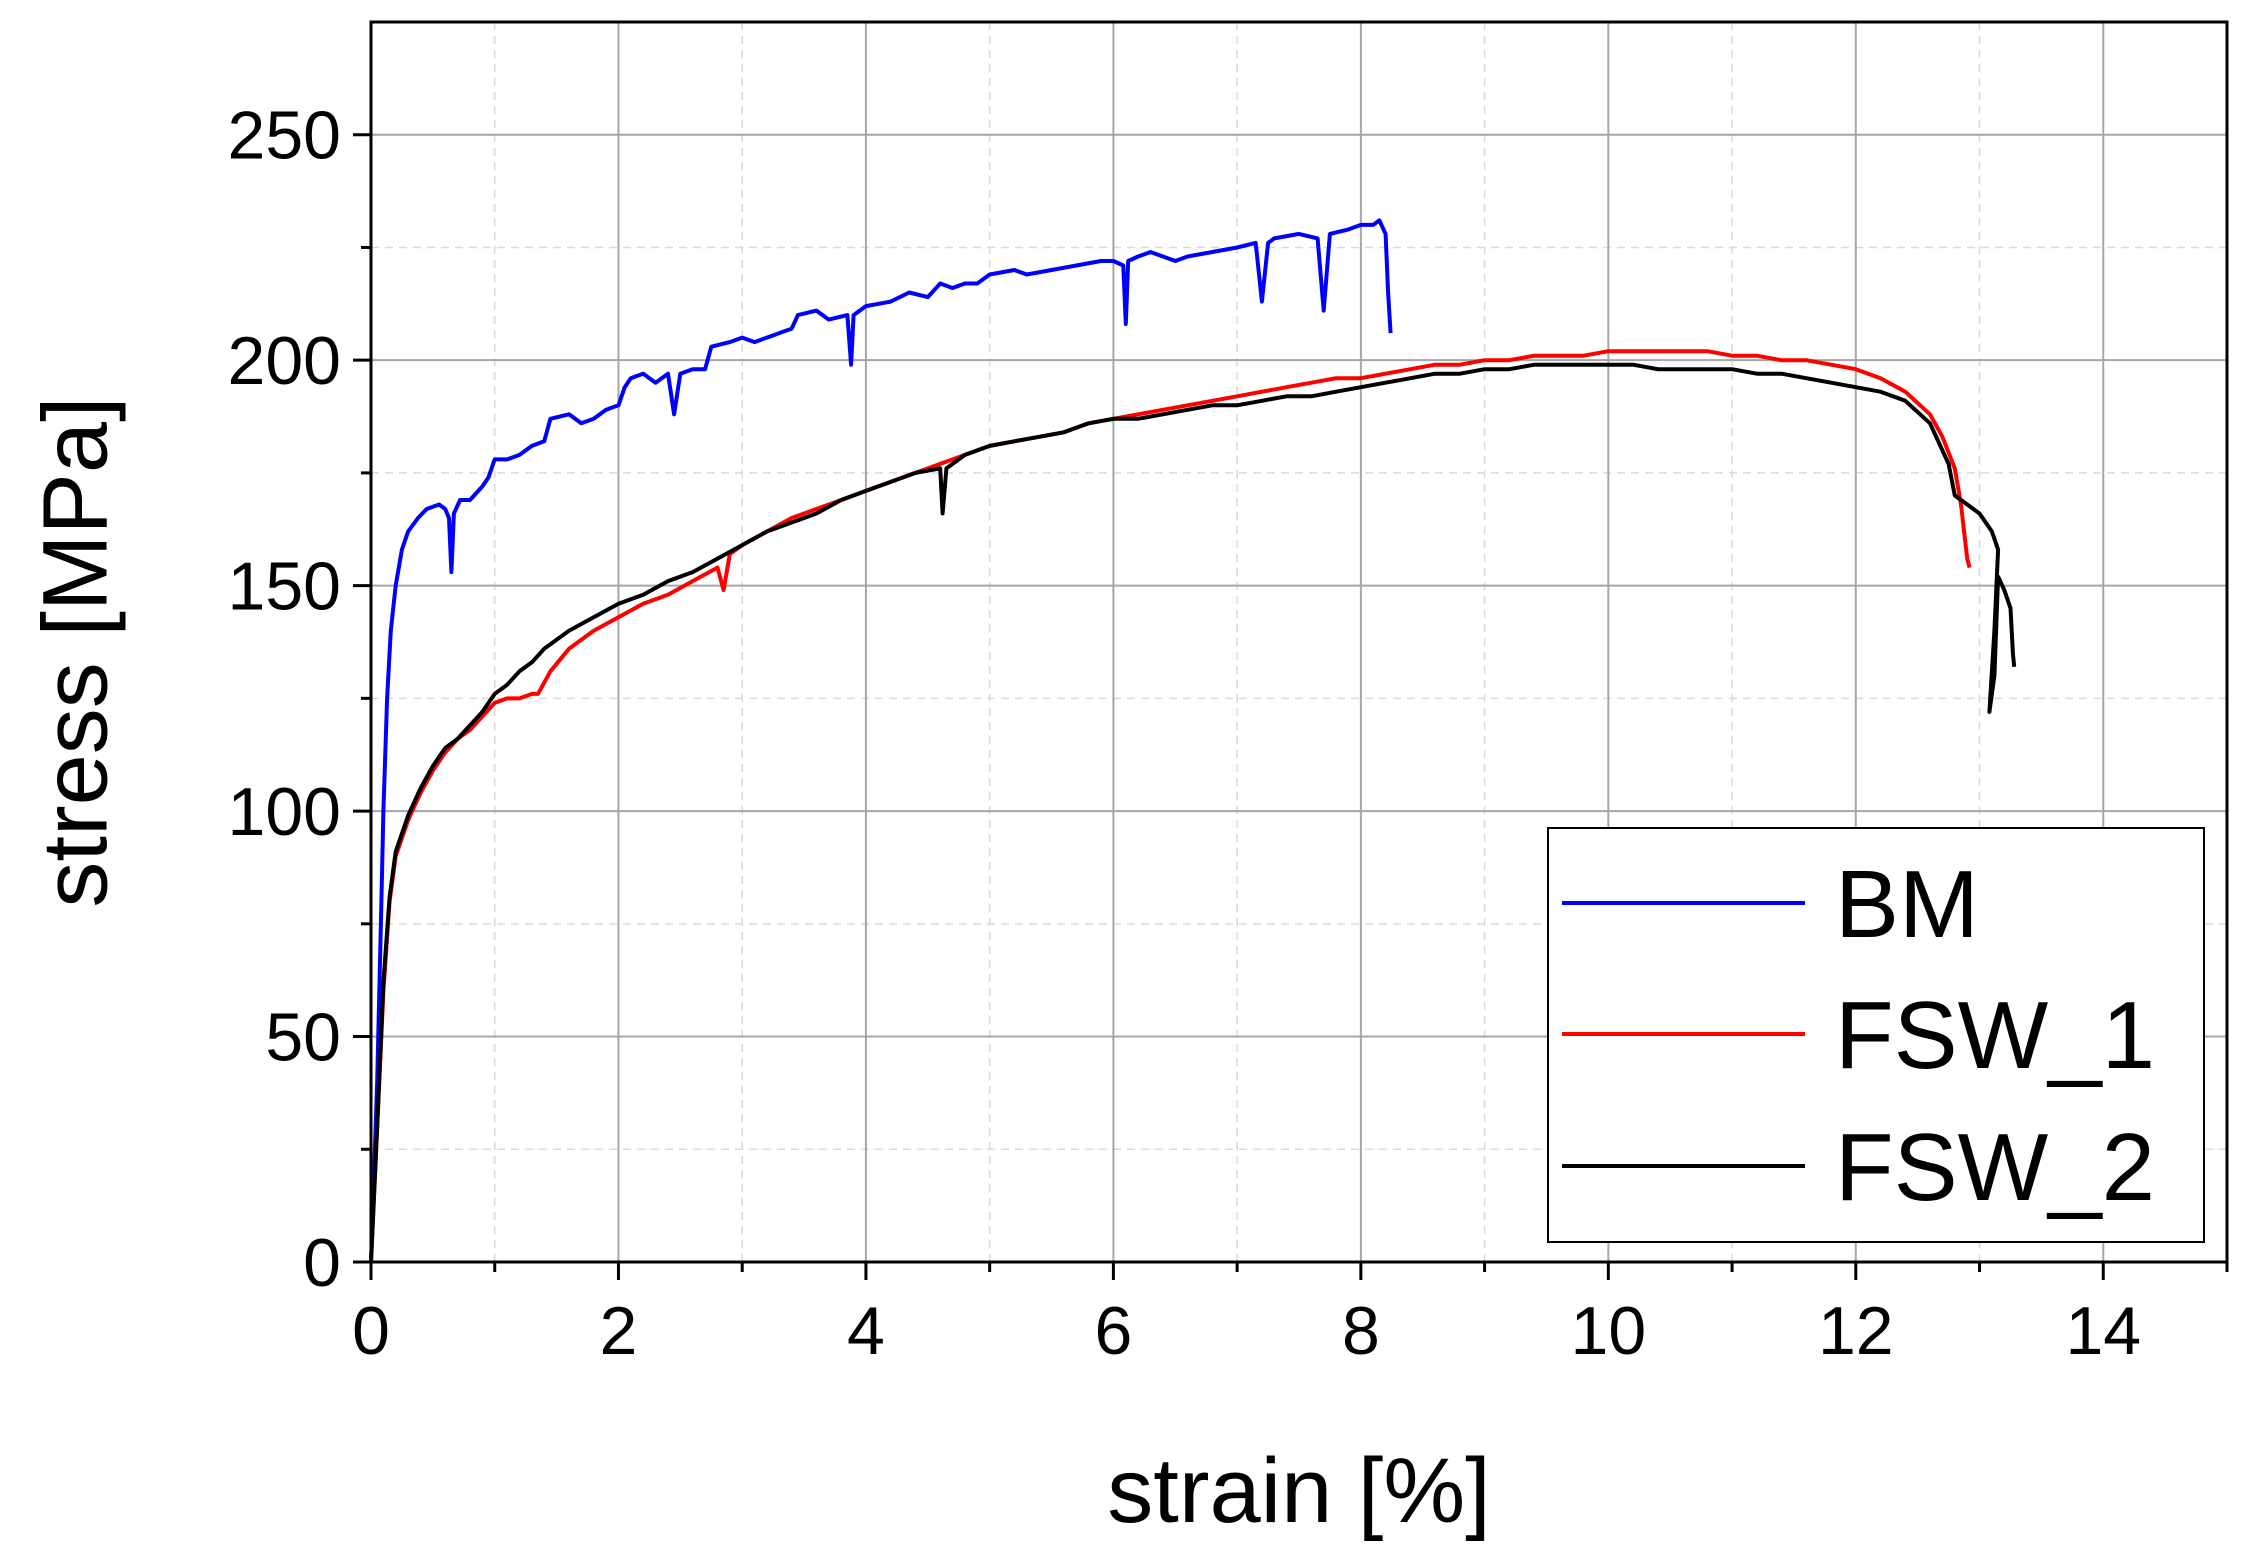 This screenshot has height=1564, width=2247. Describe the element at coordinates (1361, 1331) in the screenshot. I see `x-tick-label: 8` at that location.